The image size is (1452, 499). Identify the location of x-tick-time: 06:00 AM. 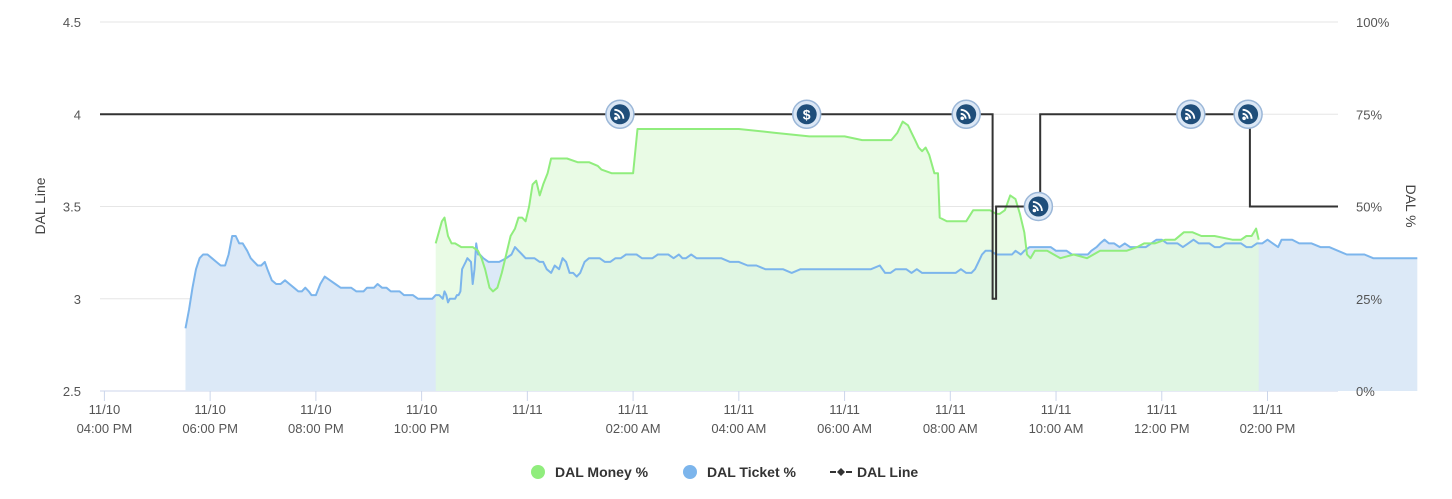
(844, 428).